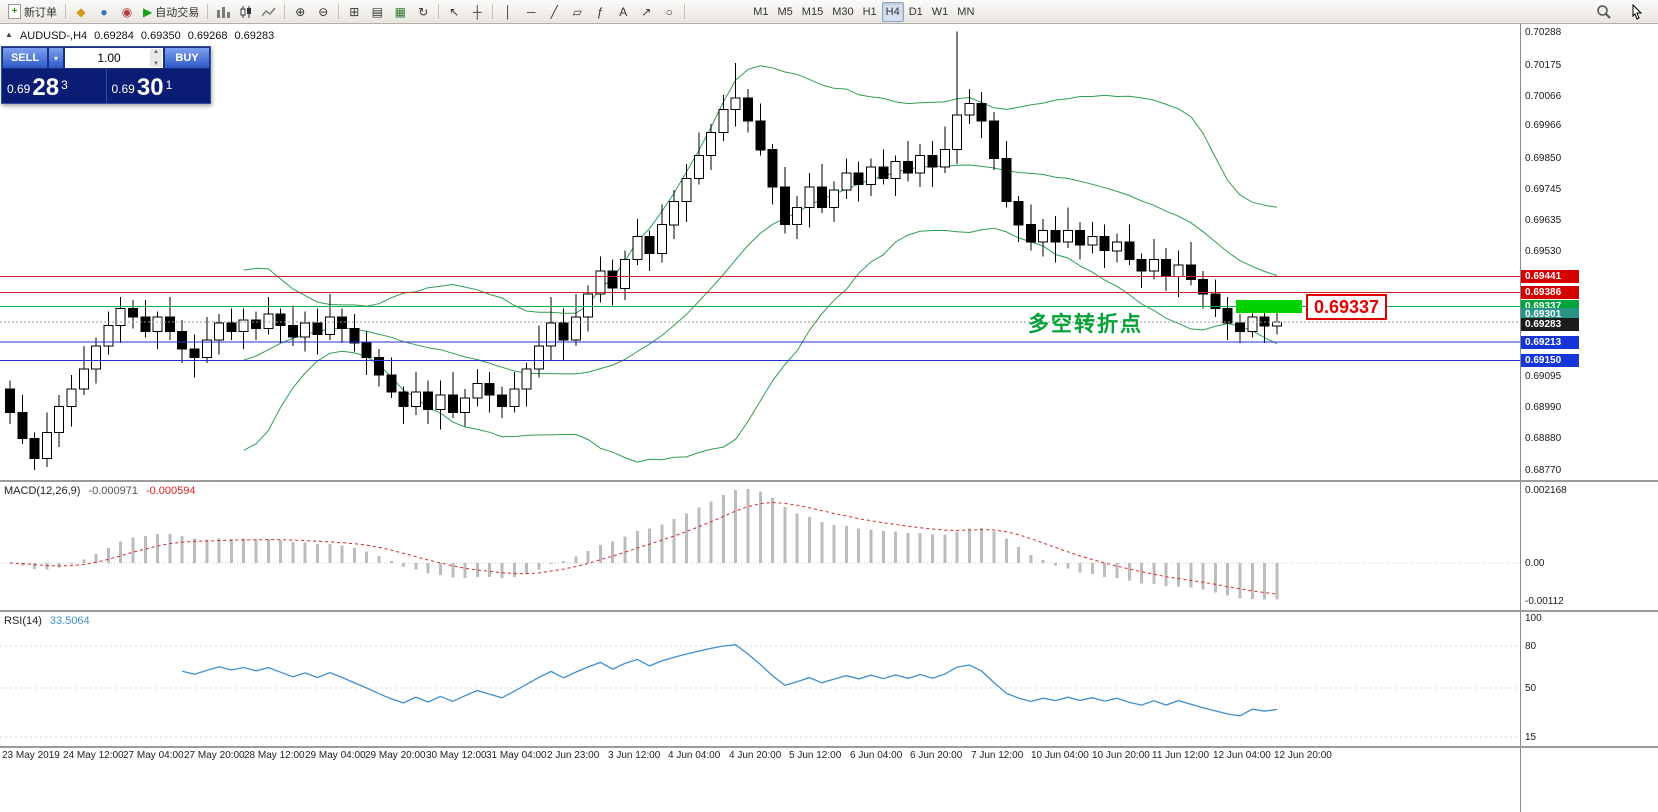  What do you see at coordinates (423, 12) in the screenshot?
I see `refresh-button: ↻` at bounding box center [423, 12].